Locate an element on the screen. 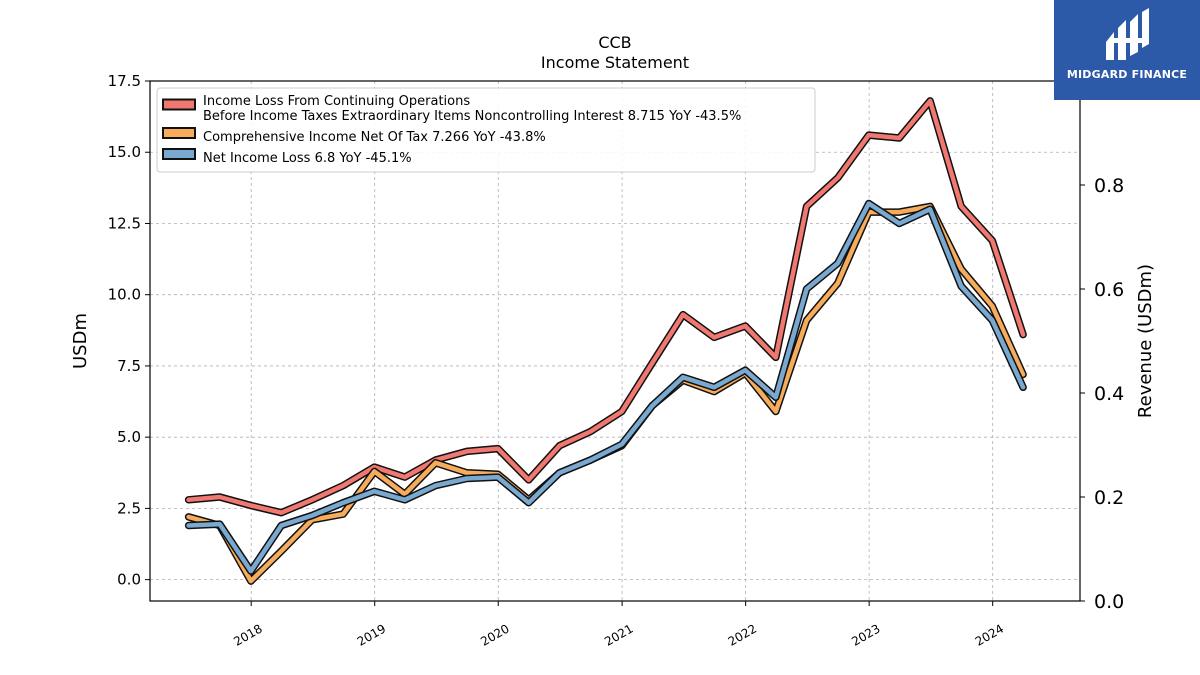 The width and height of the screenshot is (1200, 675). y-tick-label: 7.5 is located at coordinates (129, 366).